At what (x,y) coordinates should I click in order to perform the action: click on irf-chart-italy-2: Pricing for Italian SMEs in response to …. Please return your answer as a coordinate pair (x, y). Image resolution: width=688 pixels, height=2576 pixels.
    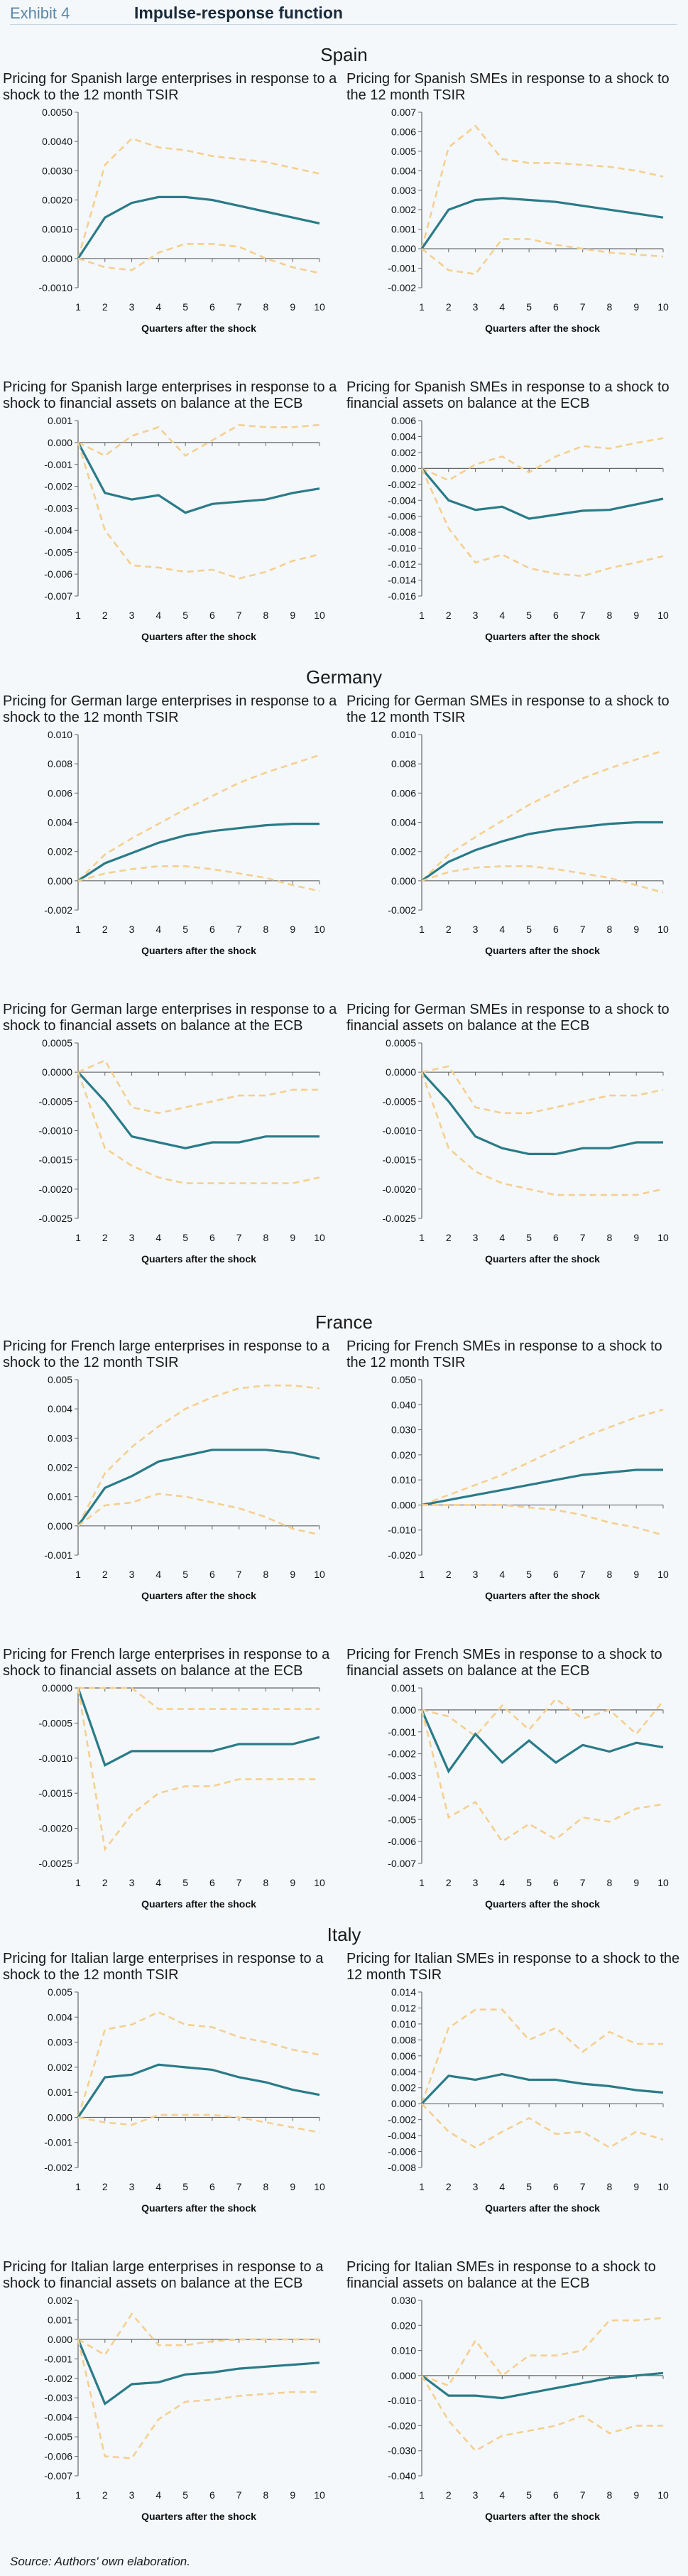
    Looking at the image, I should click on (514, 2093).